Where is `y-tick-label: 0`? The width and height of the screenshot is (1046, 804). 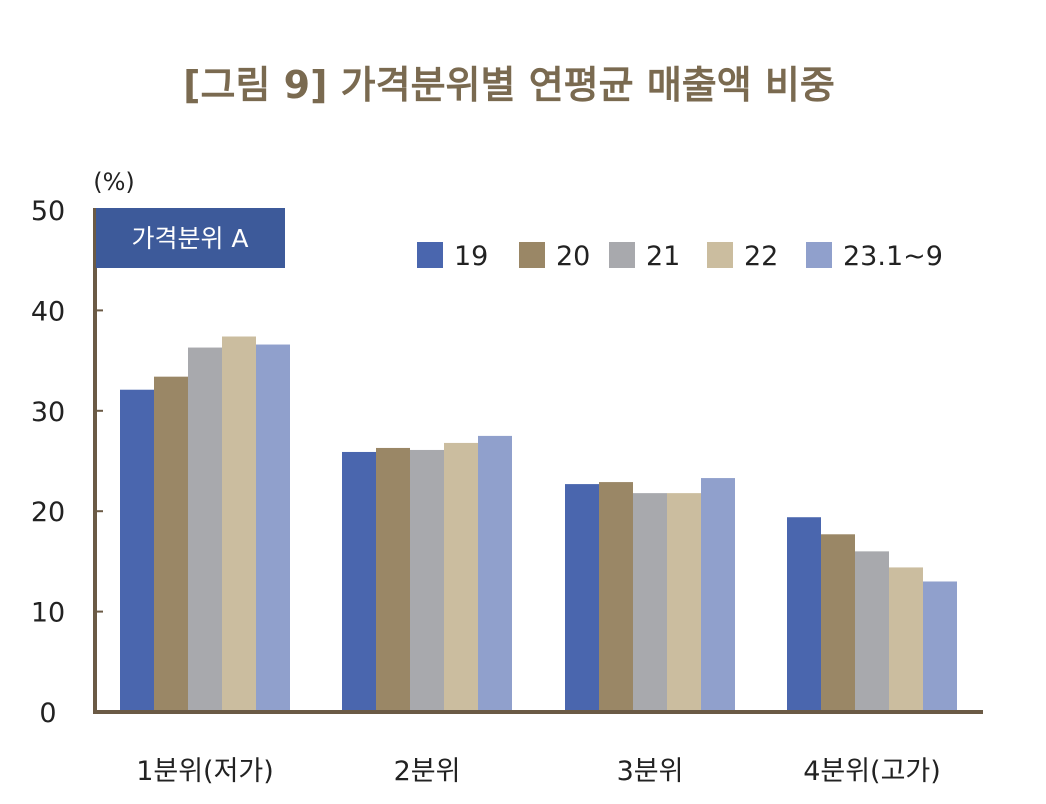
y-tick-label: 0 is located at coordinates (47, 713).